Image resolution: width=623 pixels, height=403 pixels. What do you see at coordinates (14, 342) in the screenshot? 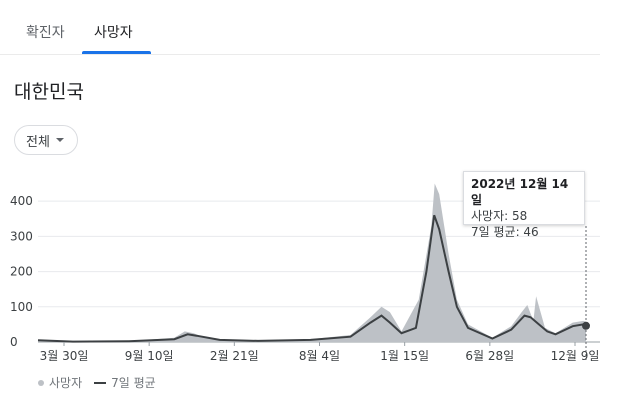
I see `y-tick-label: 0` at bounding box center [14, 342].